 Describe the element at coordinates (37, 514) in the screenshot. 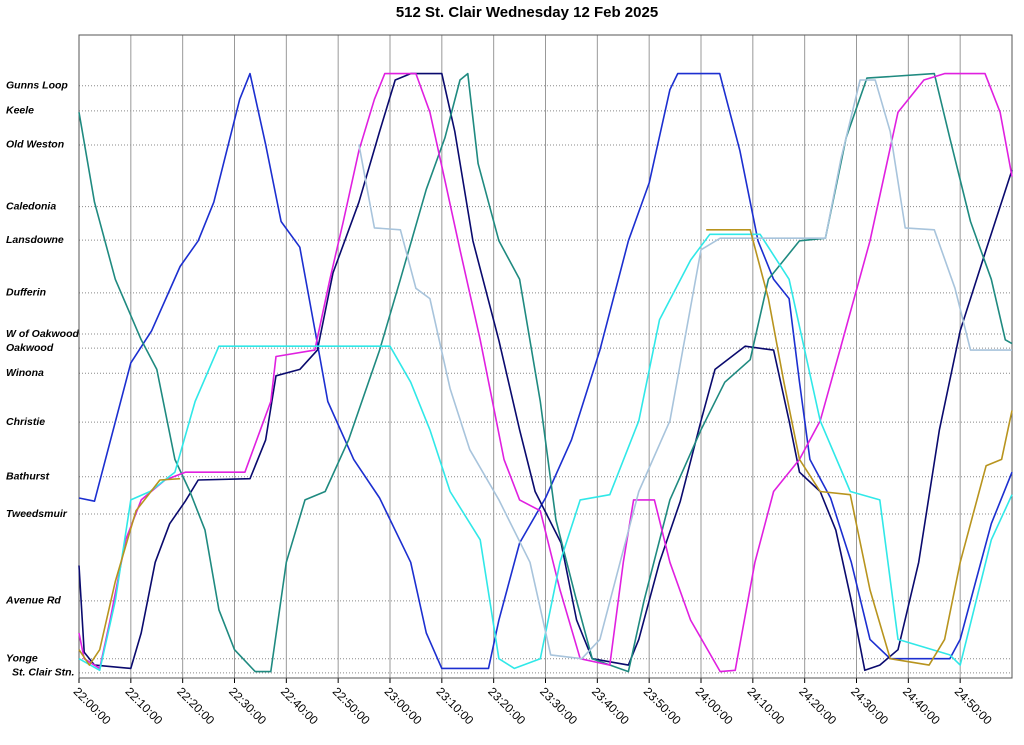

I see `y-tick-label: Tweedsmuir` at that location.